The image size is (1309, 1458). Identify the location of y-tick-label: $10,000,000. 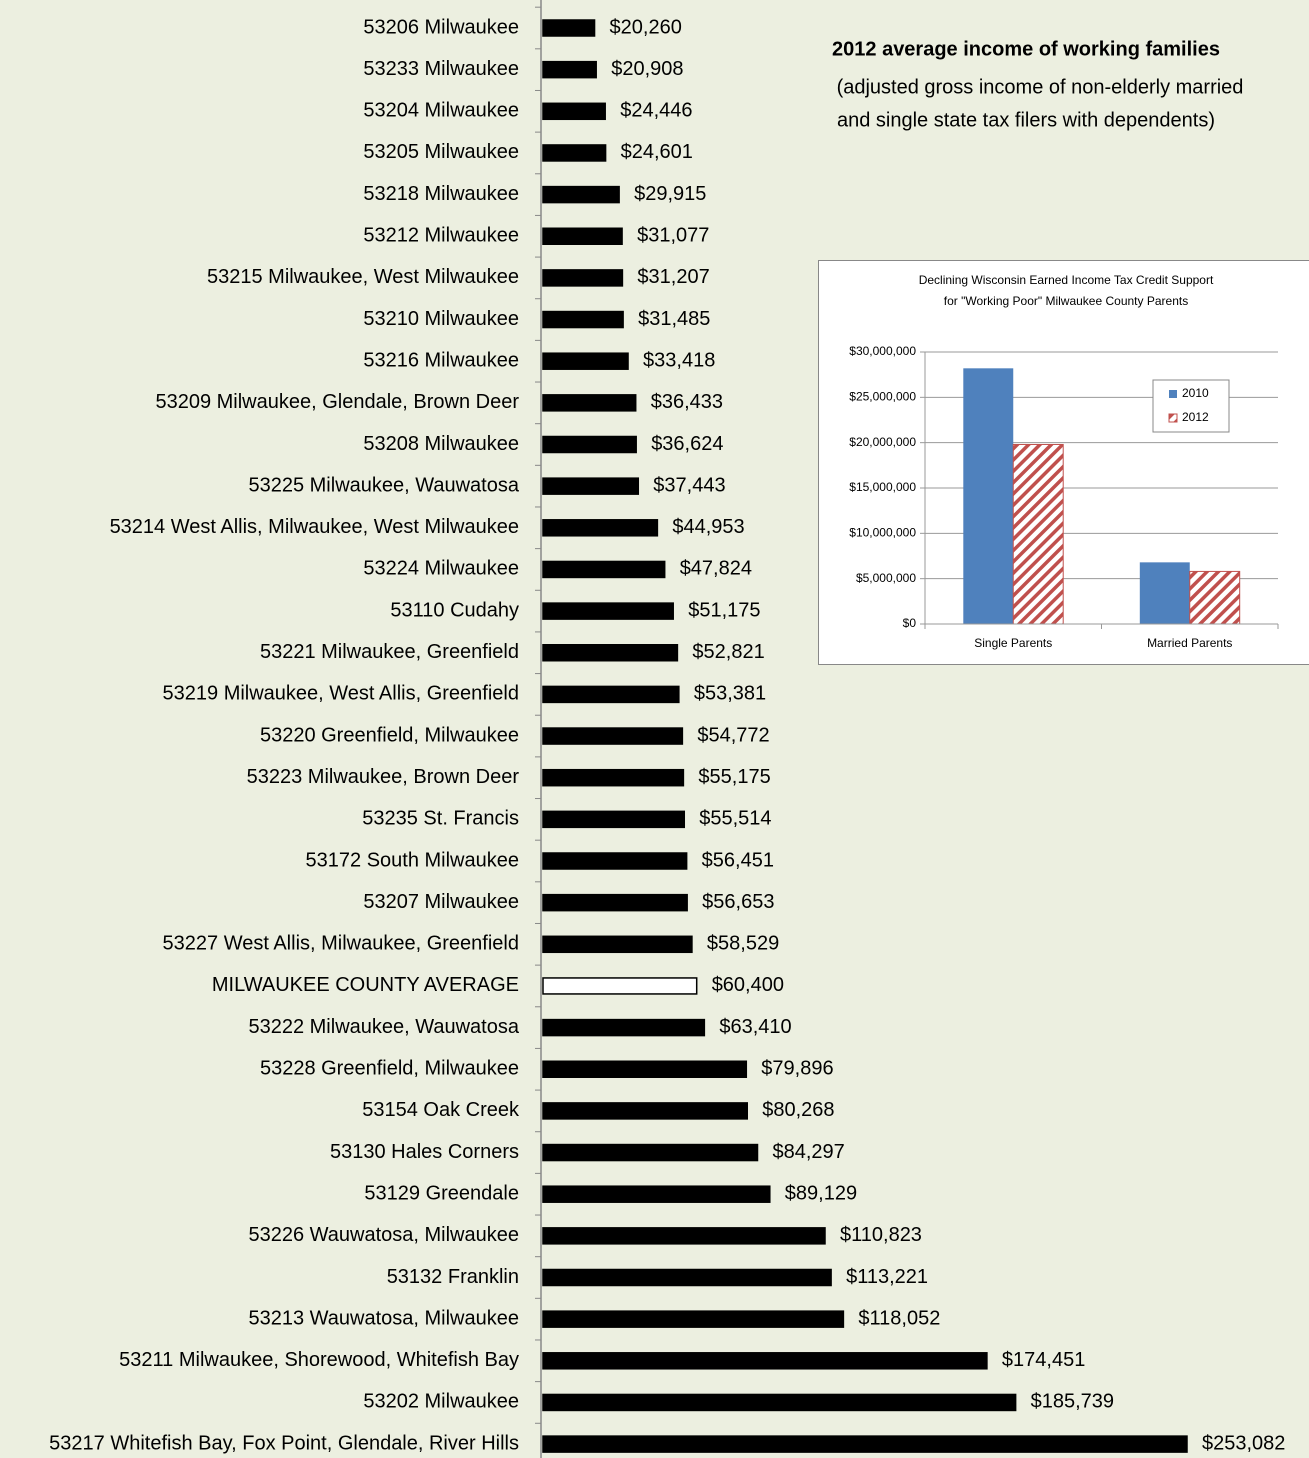
(882, 533).